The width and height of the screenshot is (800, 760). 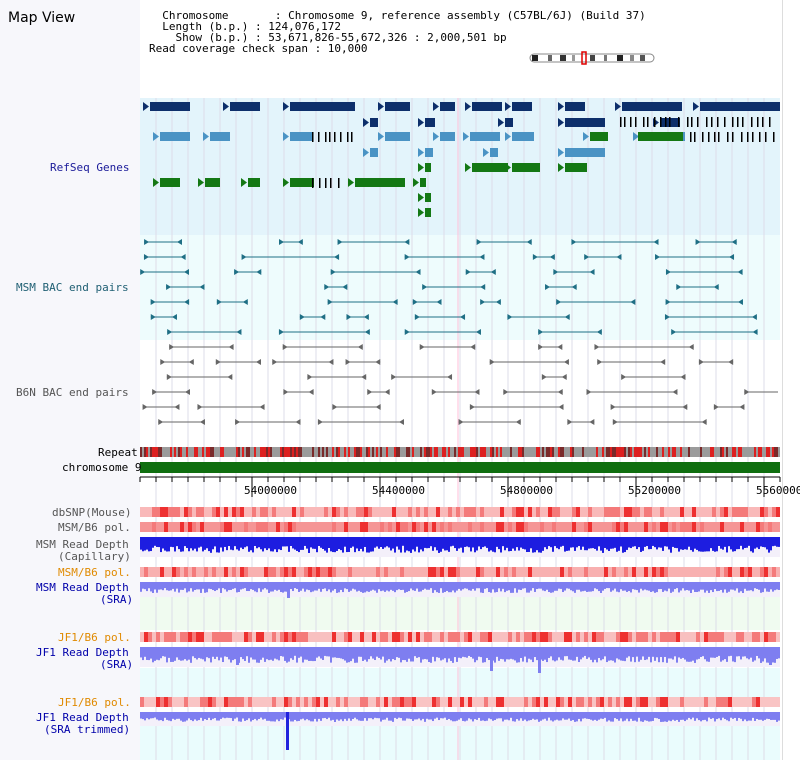 I want to click on b6n-bac-track, so click(x=471, y=384).